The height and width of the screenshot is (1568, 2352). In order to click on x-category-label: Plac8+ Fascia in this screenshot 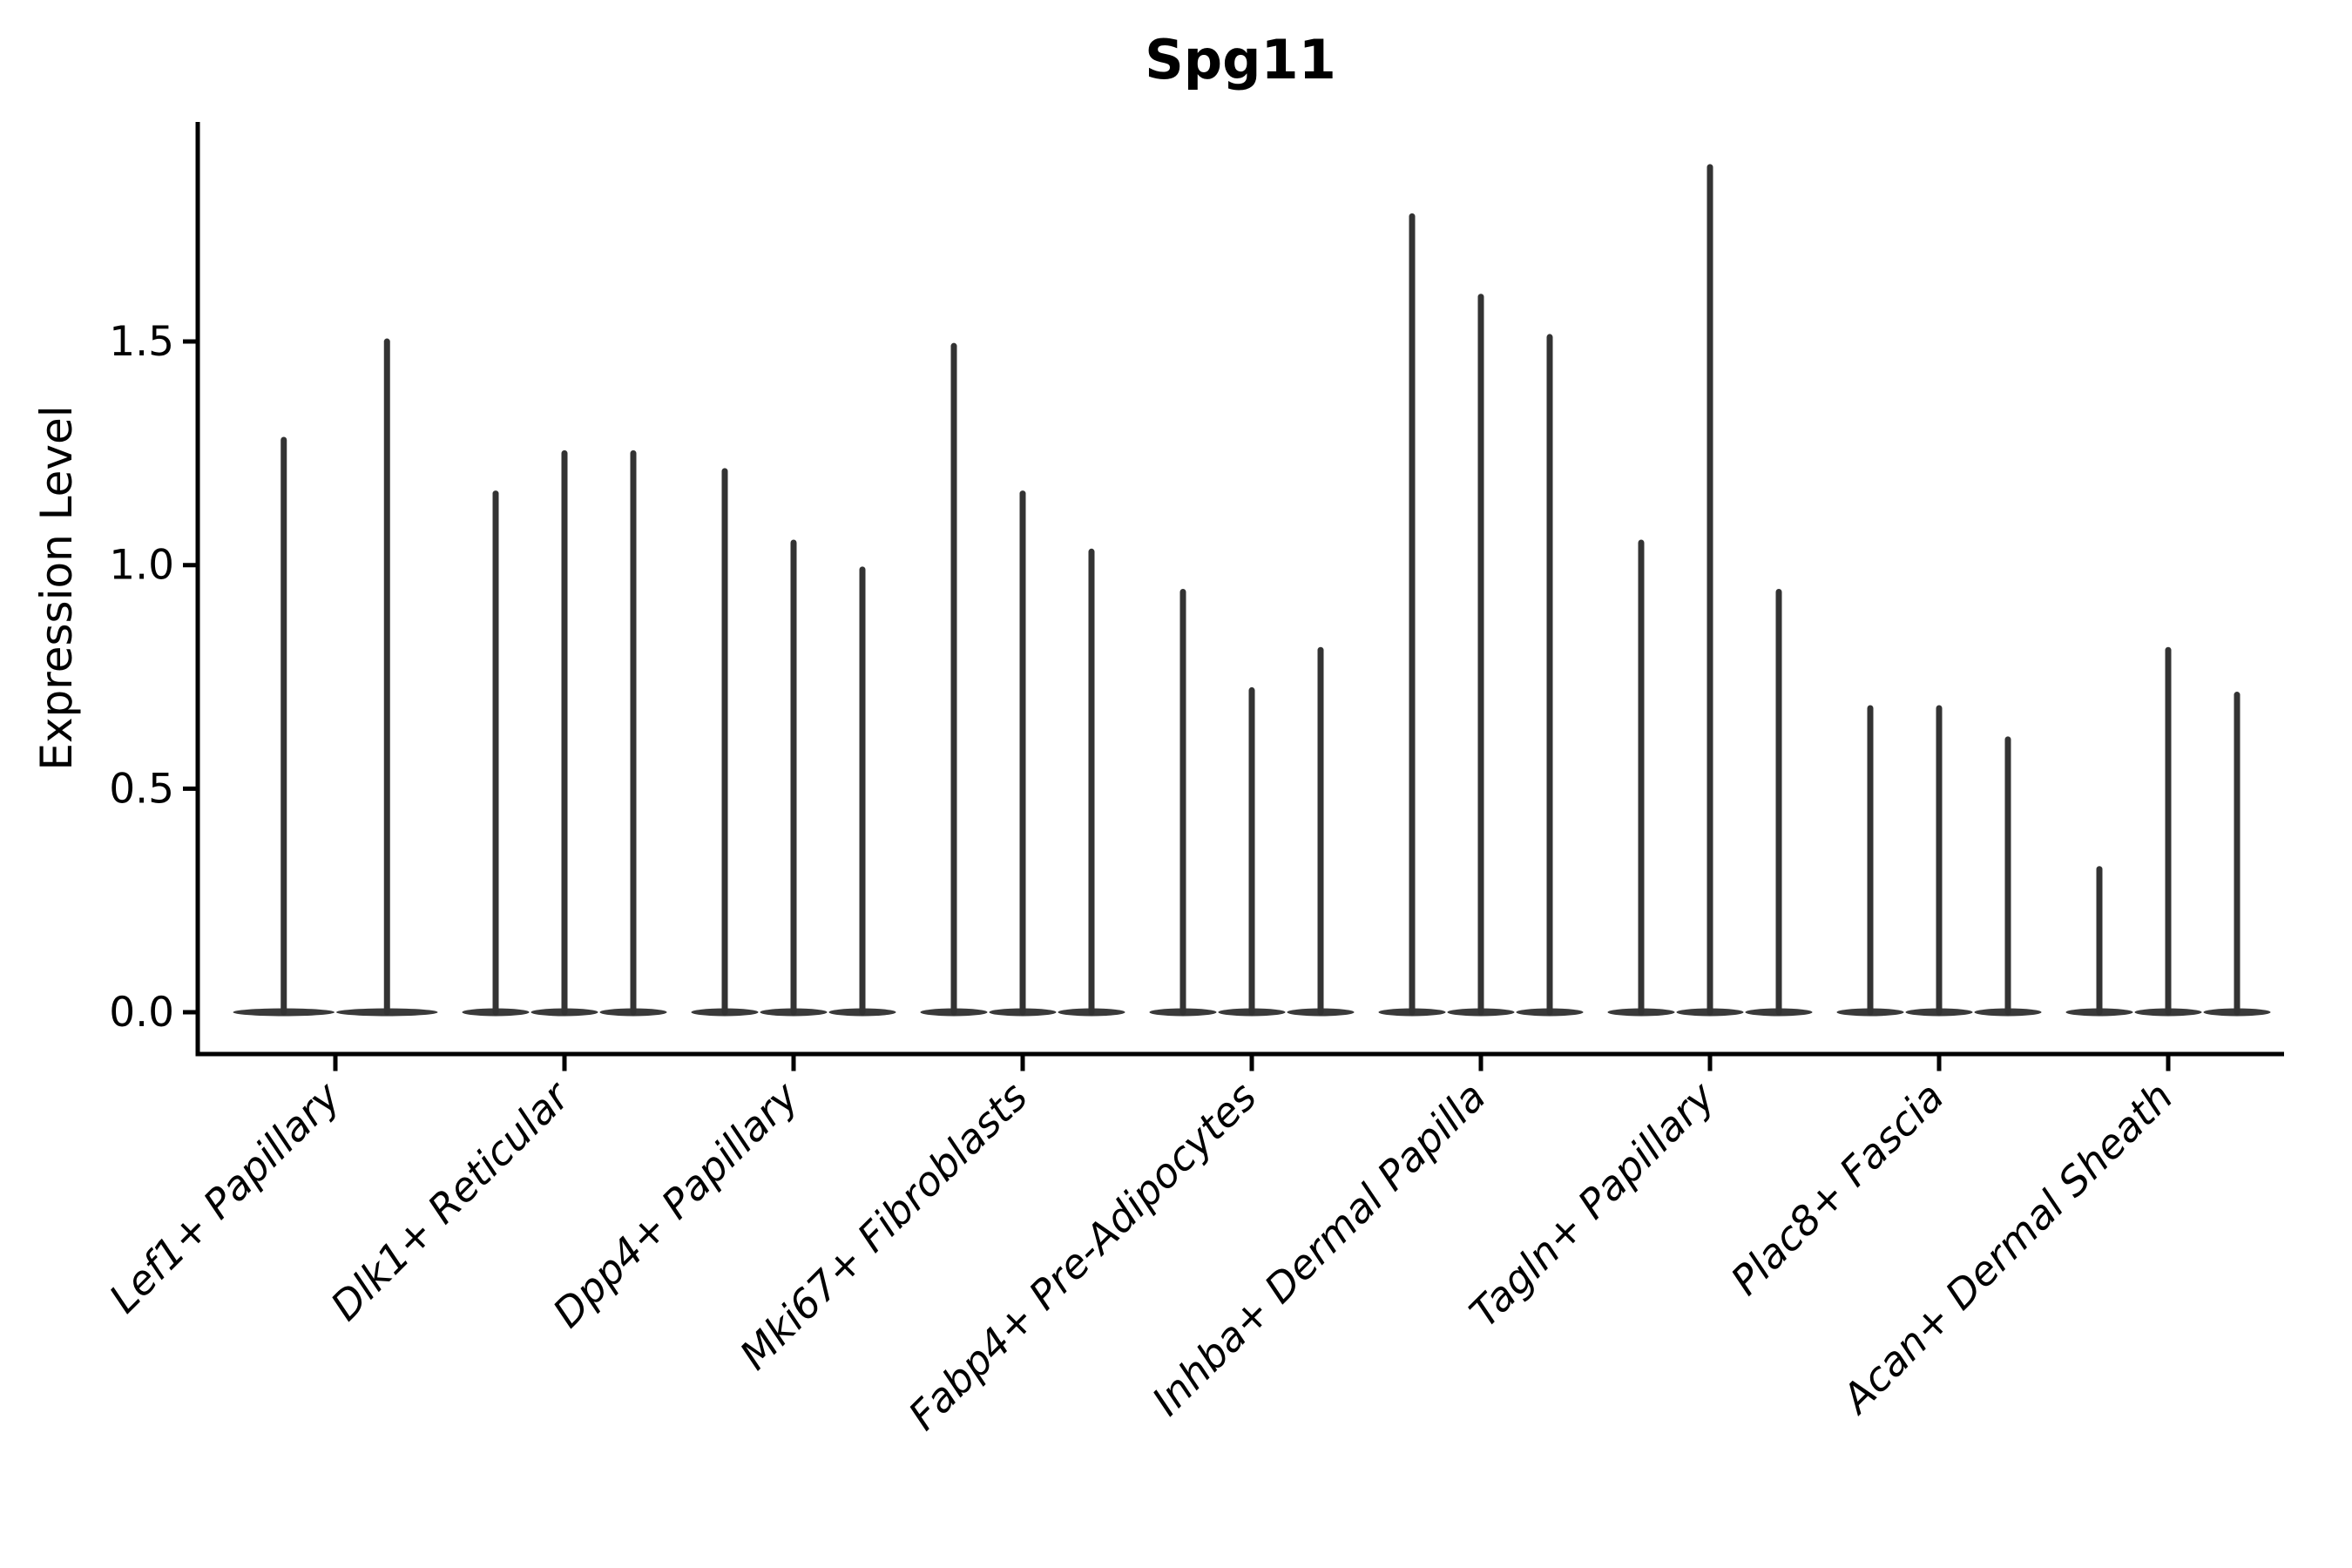, I will do `click(1836, 1188)`.